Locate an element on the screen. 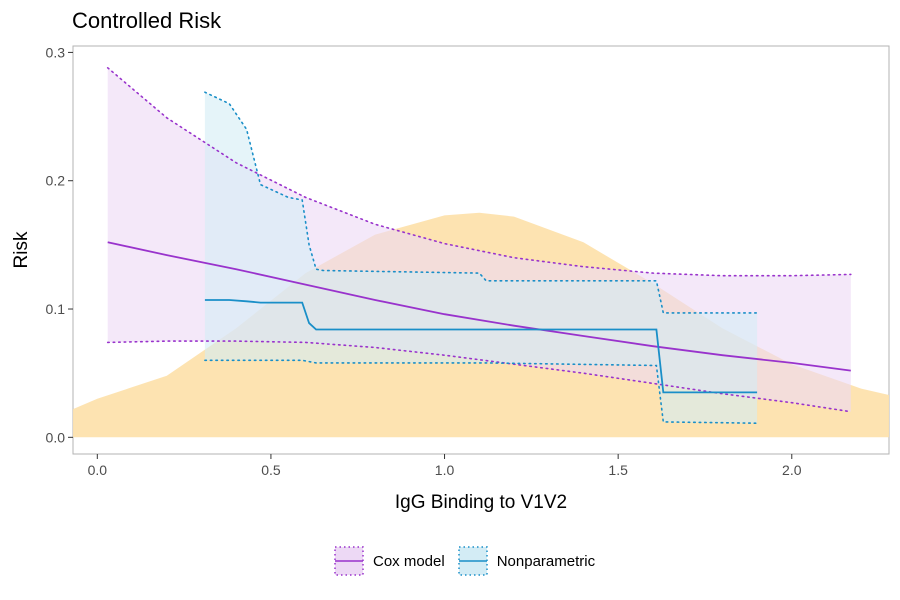 The width and height of the screenshot is (900, 600). legend-item-nonparametric: Nonparametric is located at coordinates (526, 561).